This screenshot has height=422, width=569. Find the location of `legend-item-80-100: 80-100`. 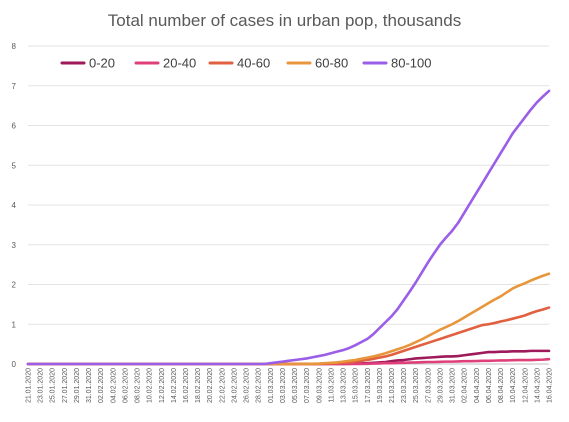

legend-item-80-100: 80-100 is located at coordinates (396, 63).